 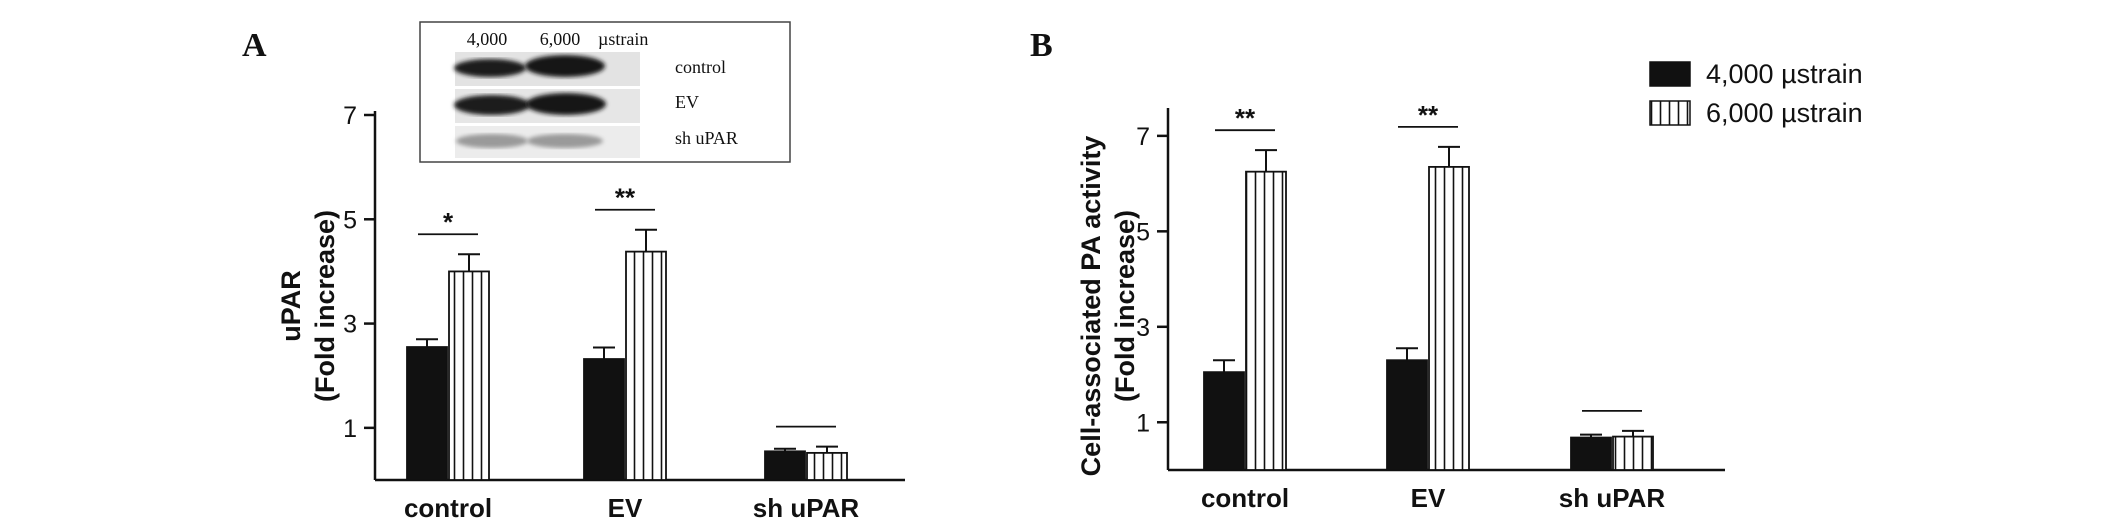 I want to click on legend-label-6000: 6,000 µstrain, so click(x=1784, y=113).